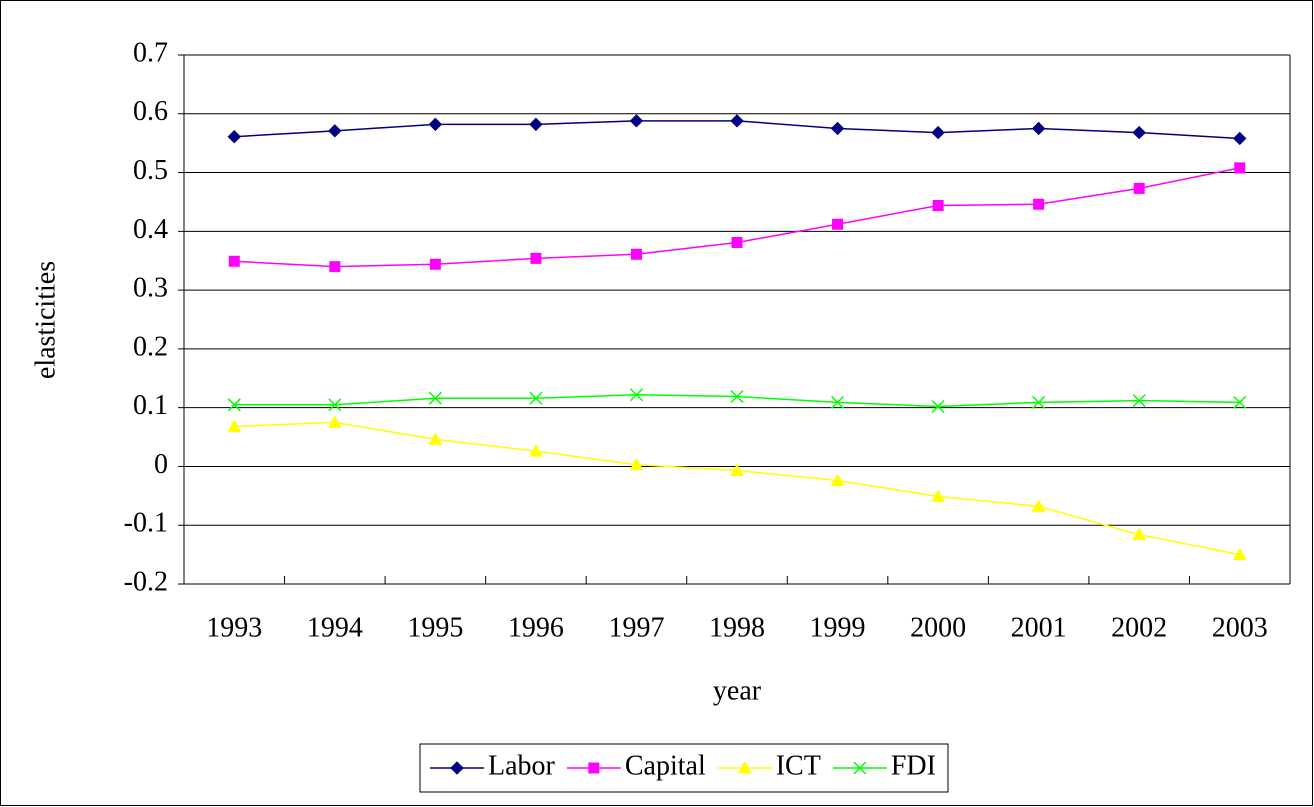  What do you see at coordinates (913, 765) in the screenshot?
I see `legend-label: FDI` at bounding box center [913, 765].